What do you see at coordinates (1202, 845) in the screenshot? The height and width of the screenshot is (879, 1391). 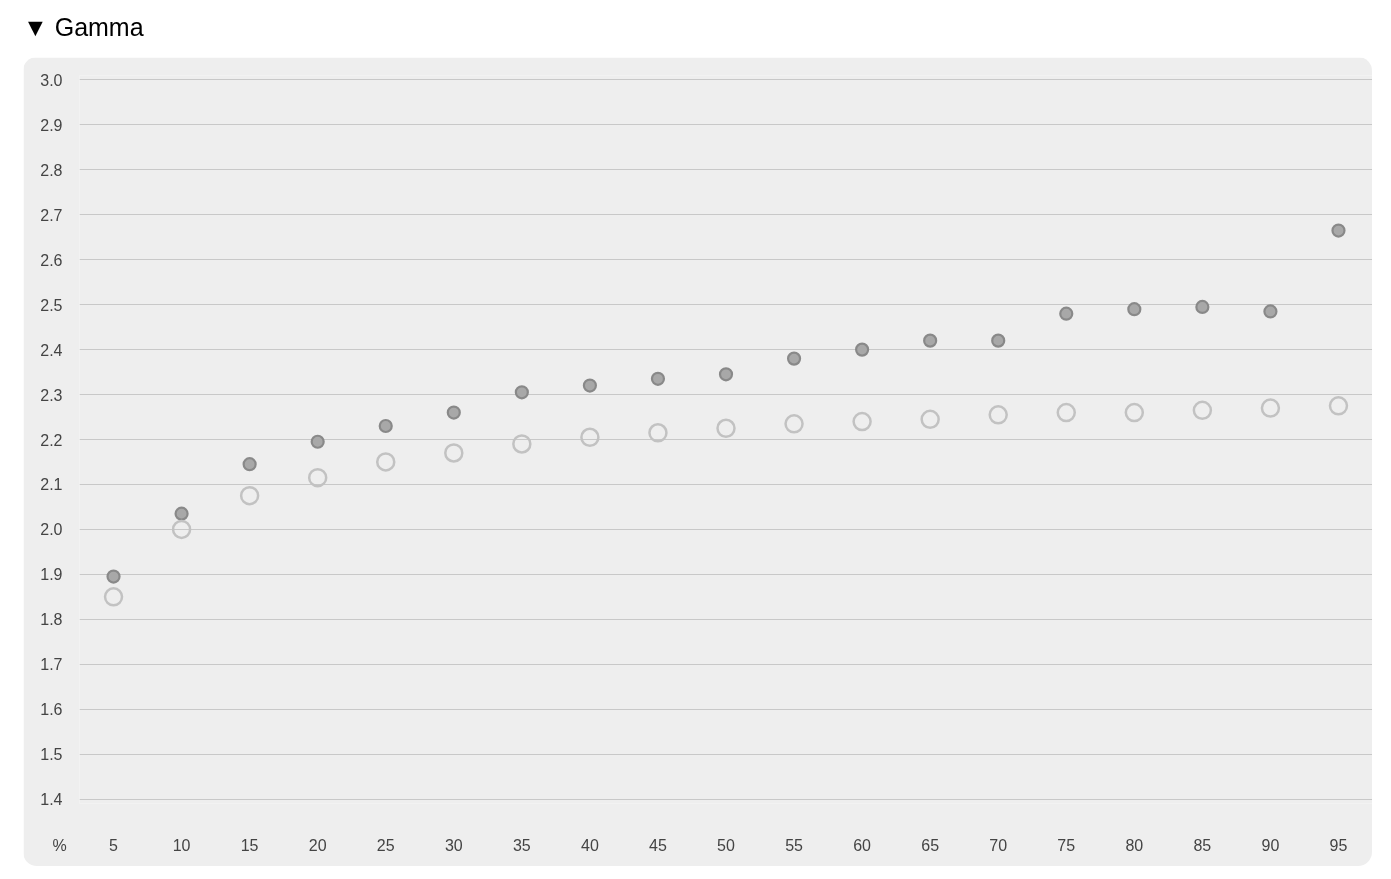 I see `x-tick-label: 85` at bounding box center [1202, 845].